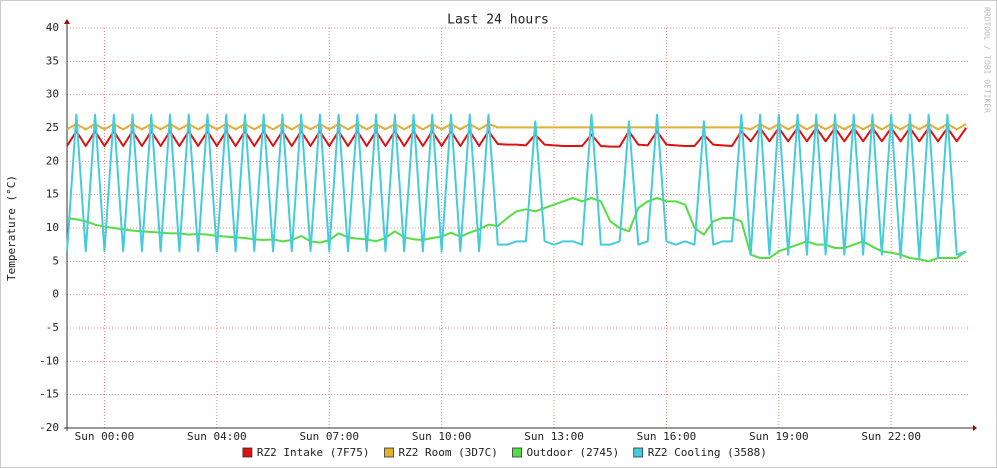 The image size is (997, 468). Describe the element at coordinates (448, 452) in the screenshot. I see `legend-label: RZ2 Room (3D7C)` at that location.